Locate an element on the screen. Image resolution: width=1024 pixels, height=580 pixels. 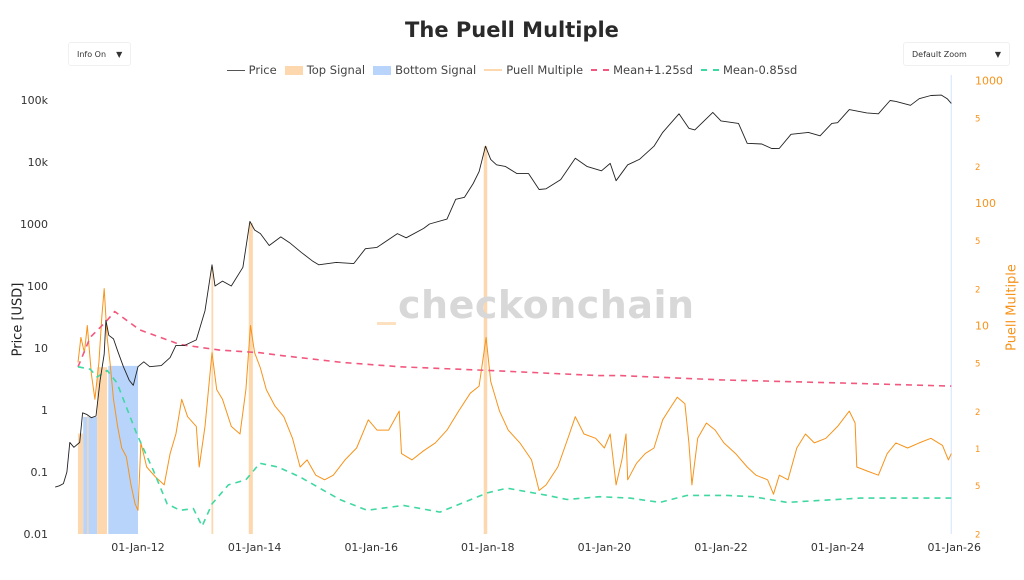
y-left-tick-label: 100 is located at coordinates (37, 286).